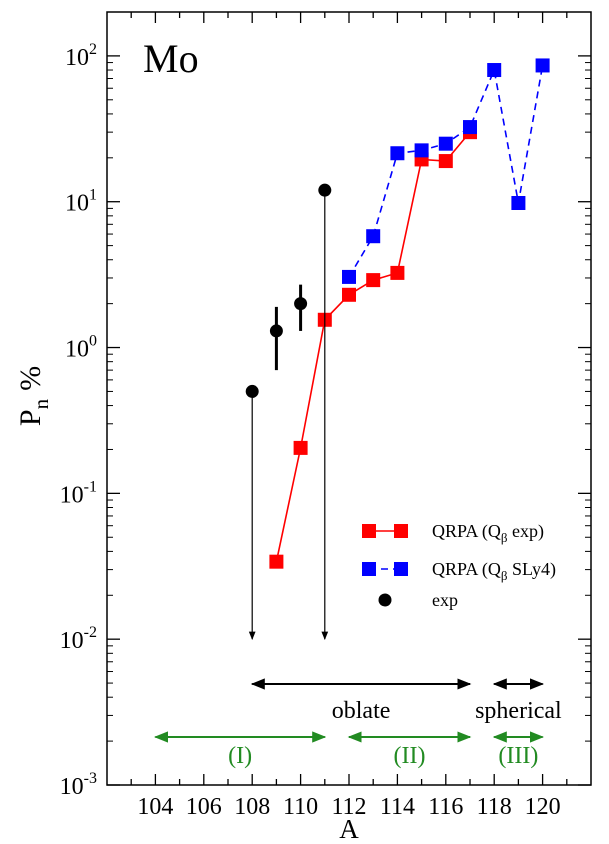  I want to click on x-tick-label: 106, so click(204, 807).